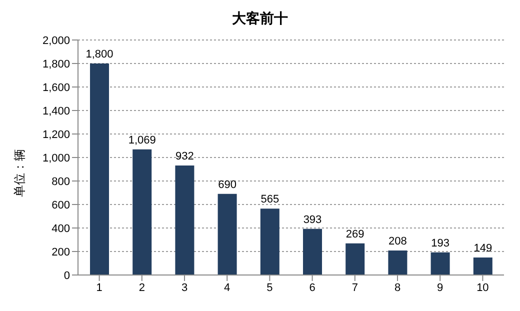 Image resolution: width=520 pixels, height=311 pixels. I want to click on data-label: 690, so click(227, 184).